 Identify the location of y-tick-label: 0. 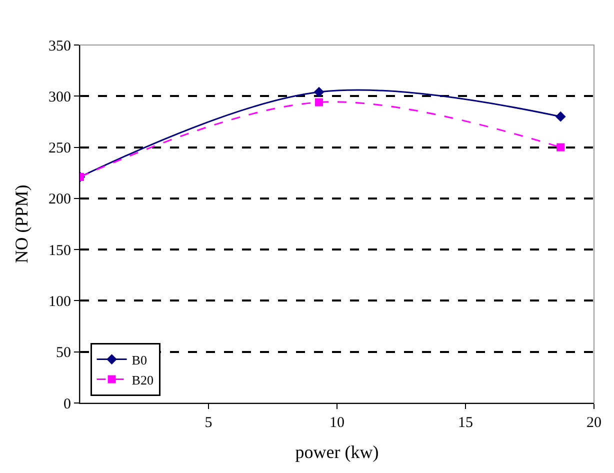
(67, 404).